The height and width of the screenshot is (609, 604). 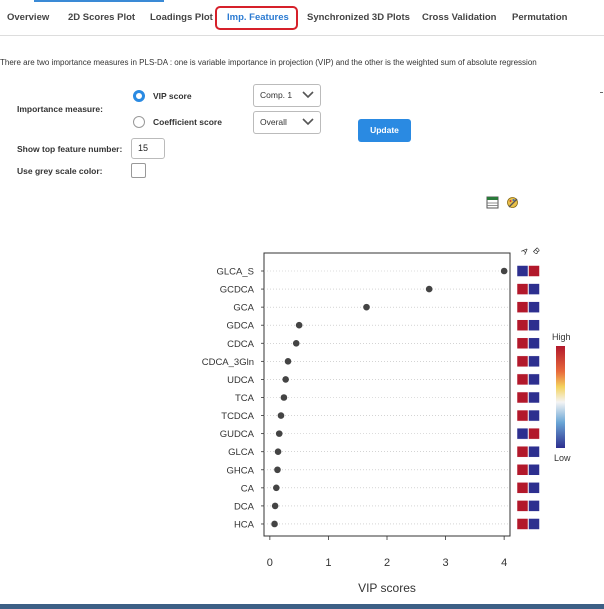 I want to click on tab-sync-3d: Synchronized 3D Plots, so click(x=358, y=17).